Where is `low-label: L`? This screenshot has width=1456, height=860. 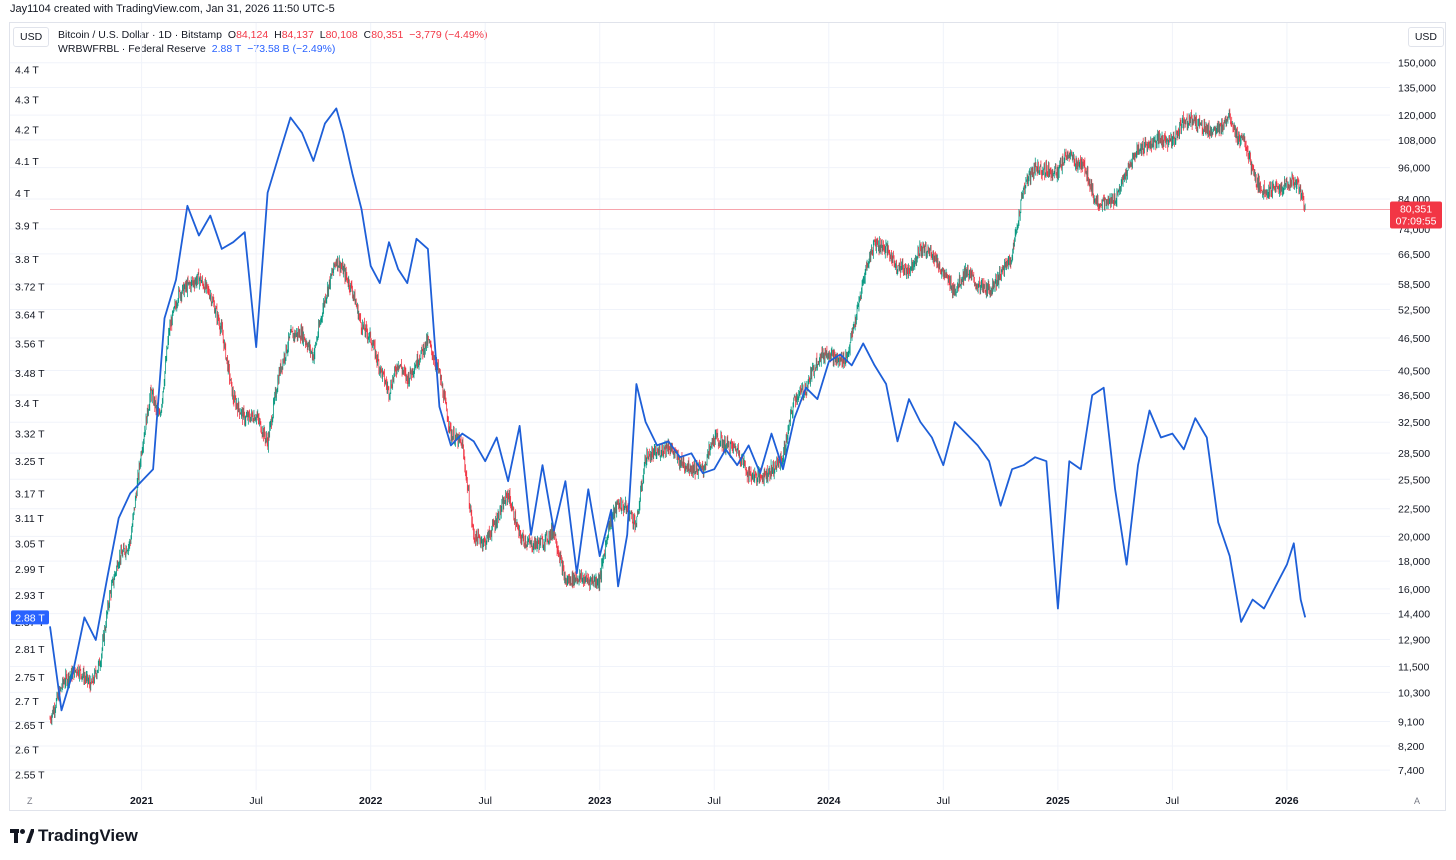
low-label: L is located at coordinates (322, 35).